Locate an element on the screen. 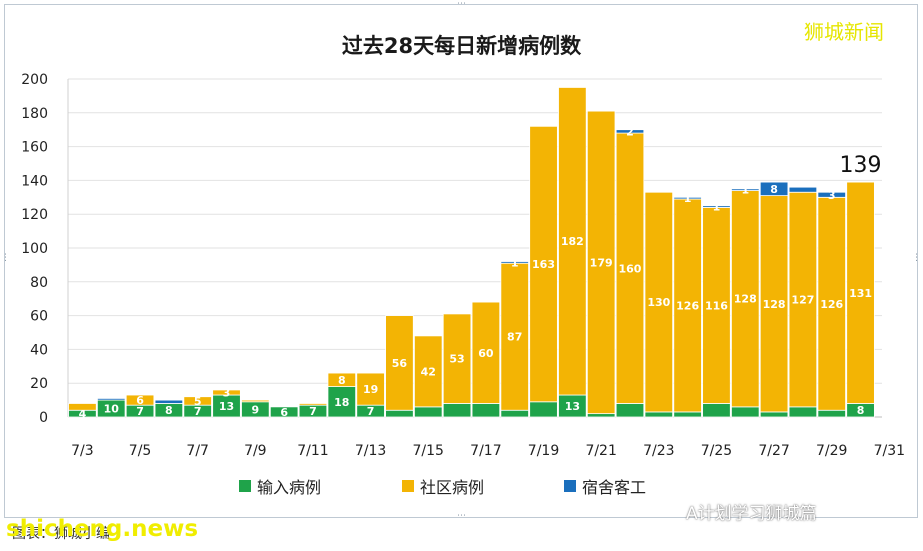 The width and height of the screenshot is (923, 551). bar-value-label: 182 is located at coordinates (572, 241).